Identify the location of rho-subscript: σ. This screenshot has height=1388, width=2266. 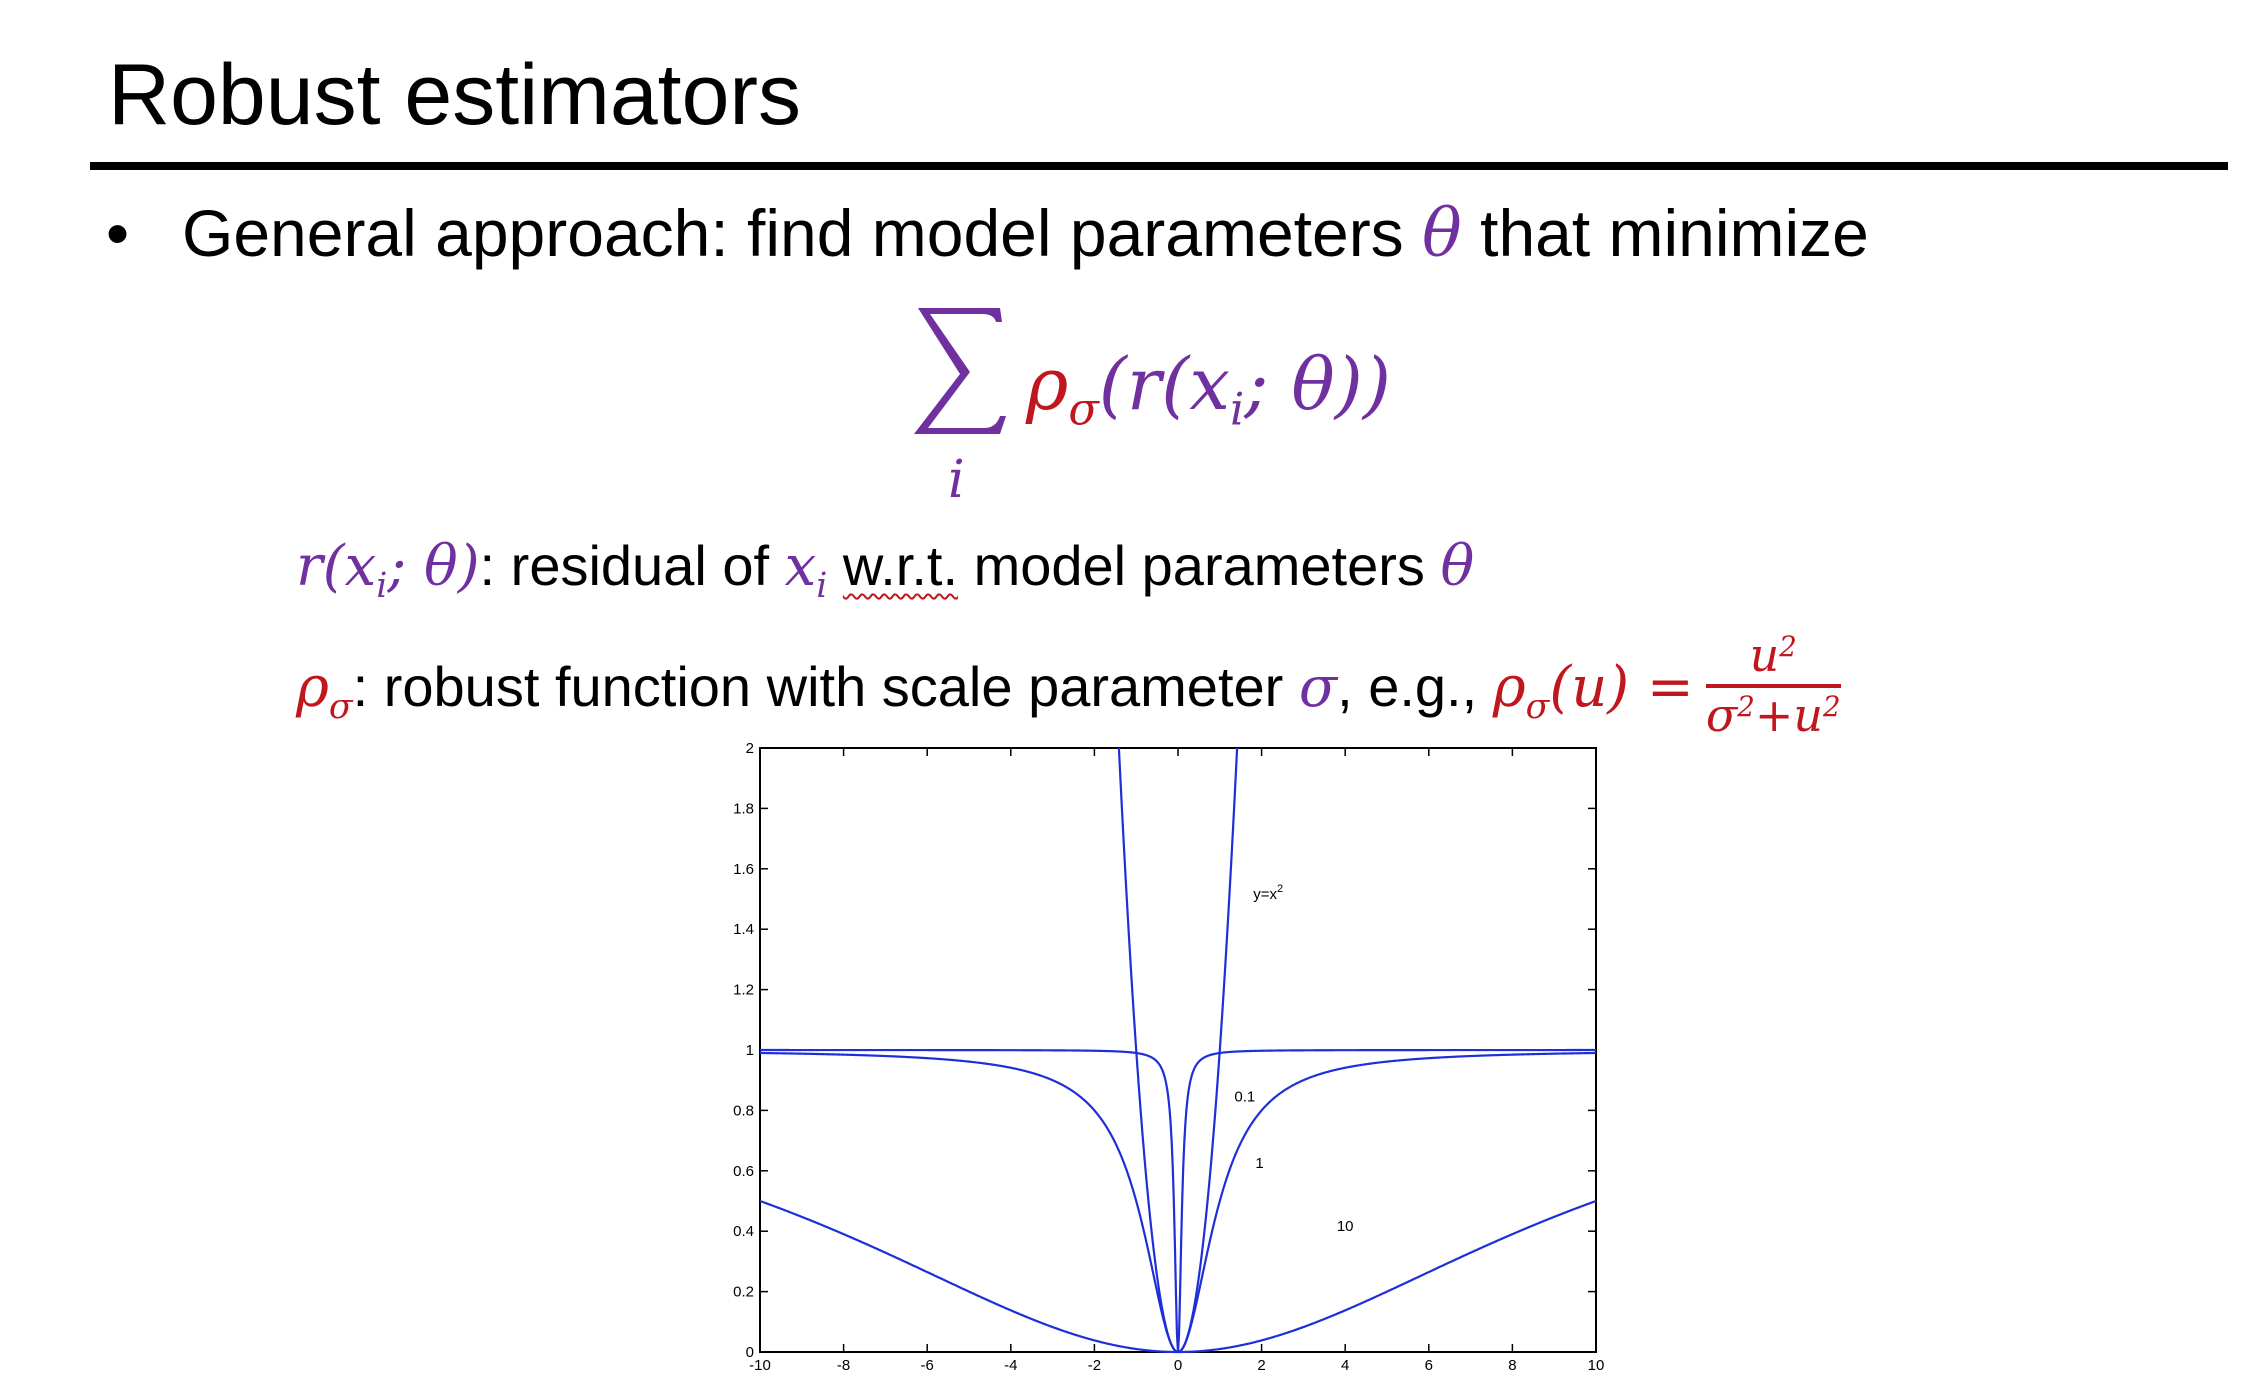
(1083, 409).